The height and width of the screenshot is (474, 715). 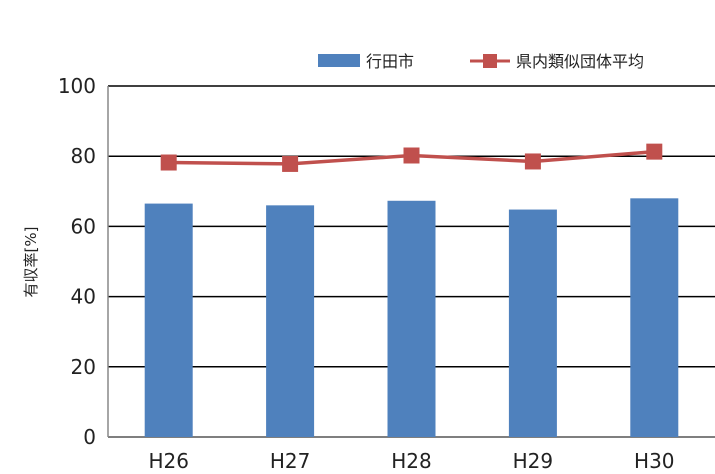 What do you see at coordinates (31, 262) in the screenshot?
I see `y-axis-title: 有収率[%]` at bounding box center [31, 262].